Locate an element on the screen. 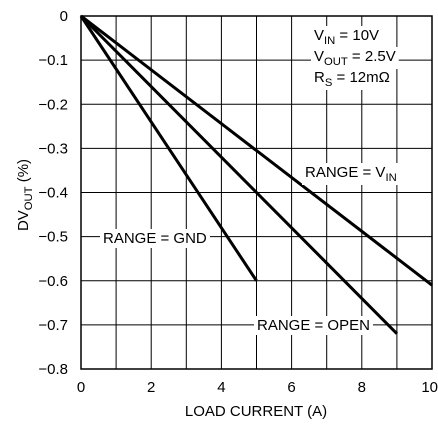  x-tick-label: 0 is located at coordinates (81, 387).